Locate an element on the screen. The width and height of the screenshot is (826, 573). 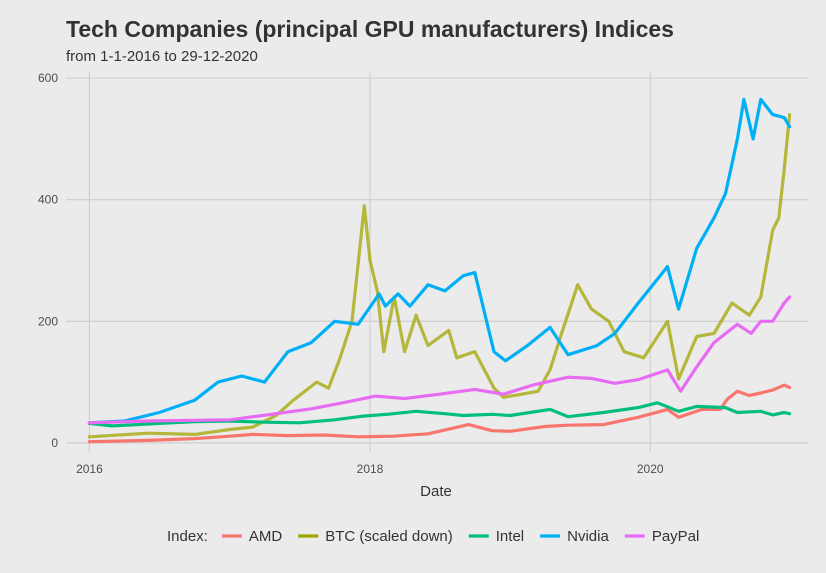
x-tick-label: 2016 is located at coordinates (89, 469).